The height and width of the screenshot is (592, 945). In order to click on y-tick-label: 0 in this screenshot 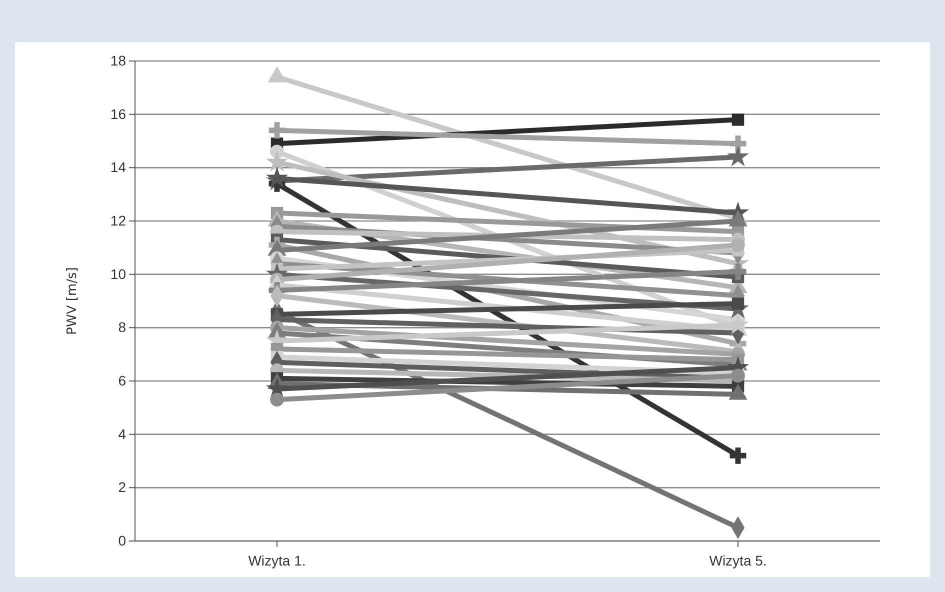, I will do `click(122, 540)`.